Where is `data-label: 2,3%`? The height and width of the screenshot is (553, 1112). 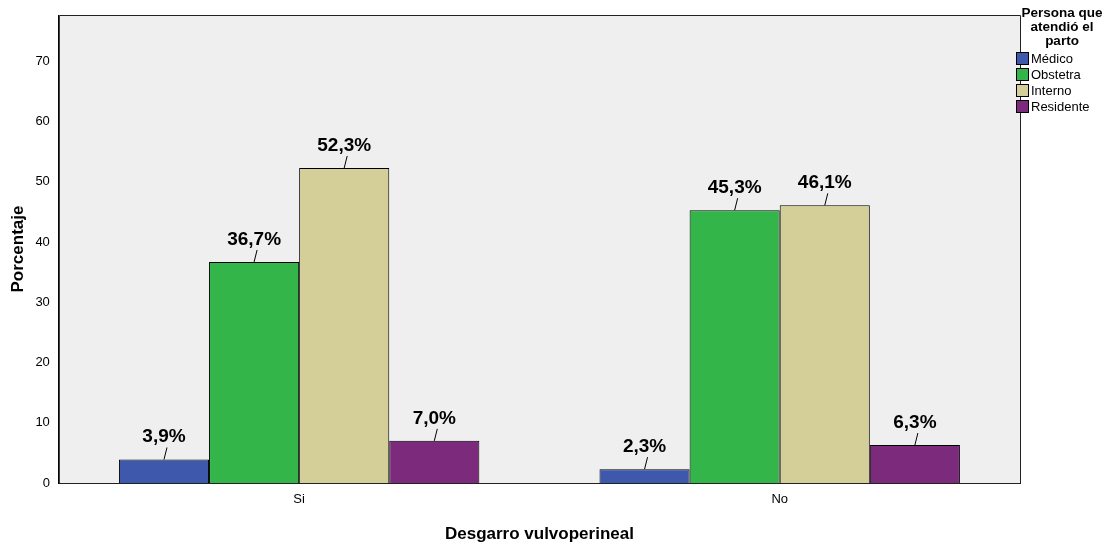
data-label: 2,3% is located at coordinates (644, 445).